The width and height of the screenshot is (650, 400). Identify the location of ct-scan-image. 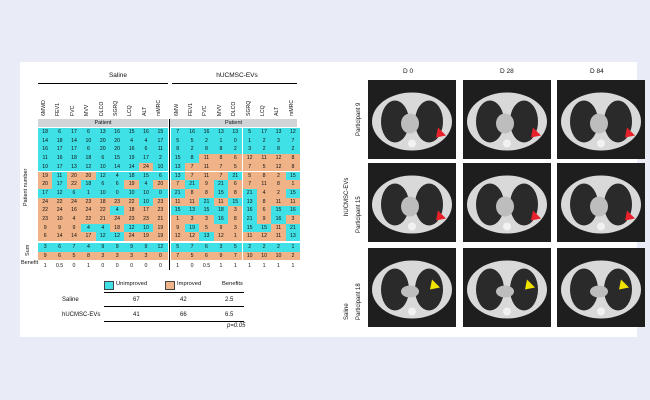
(601, 119).